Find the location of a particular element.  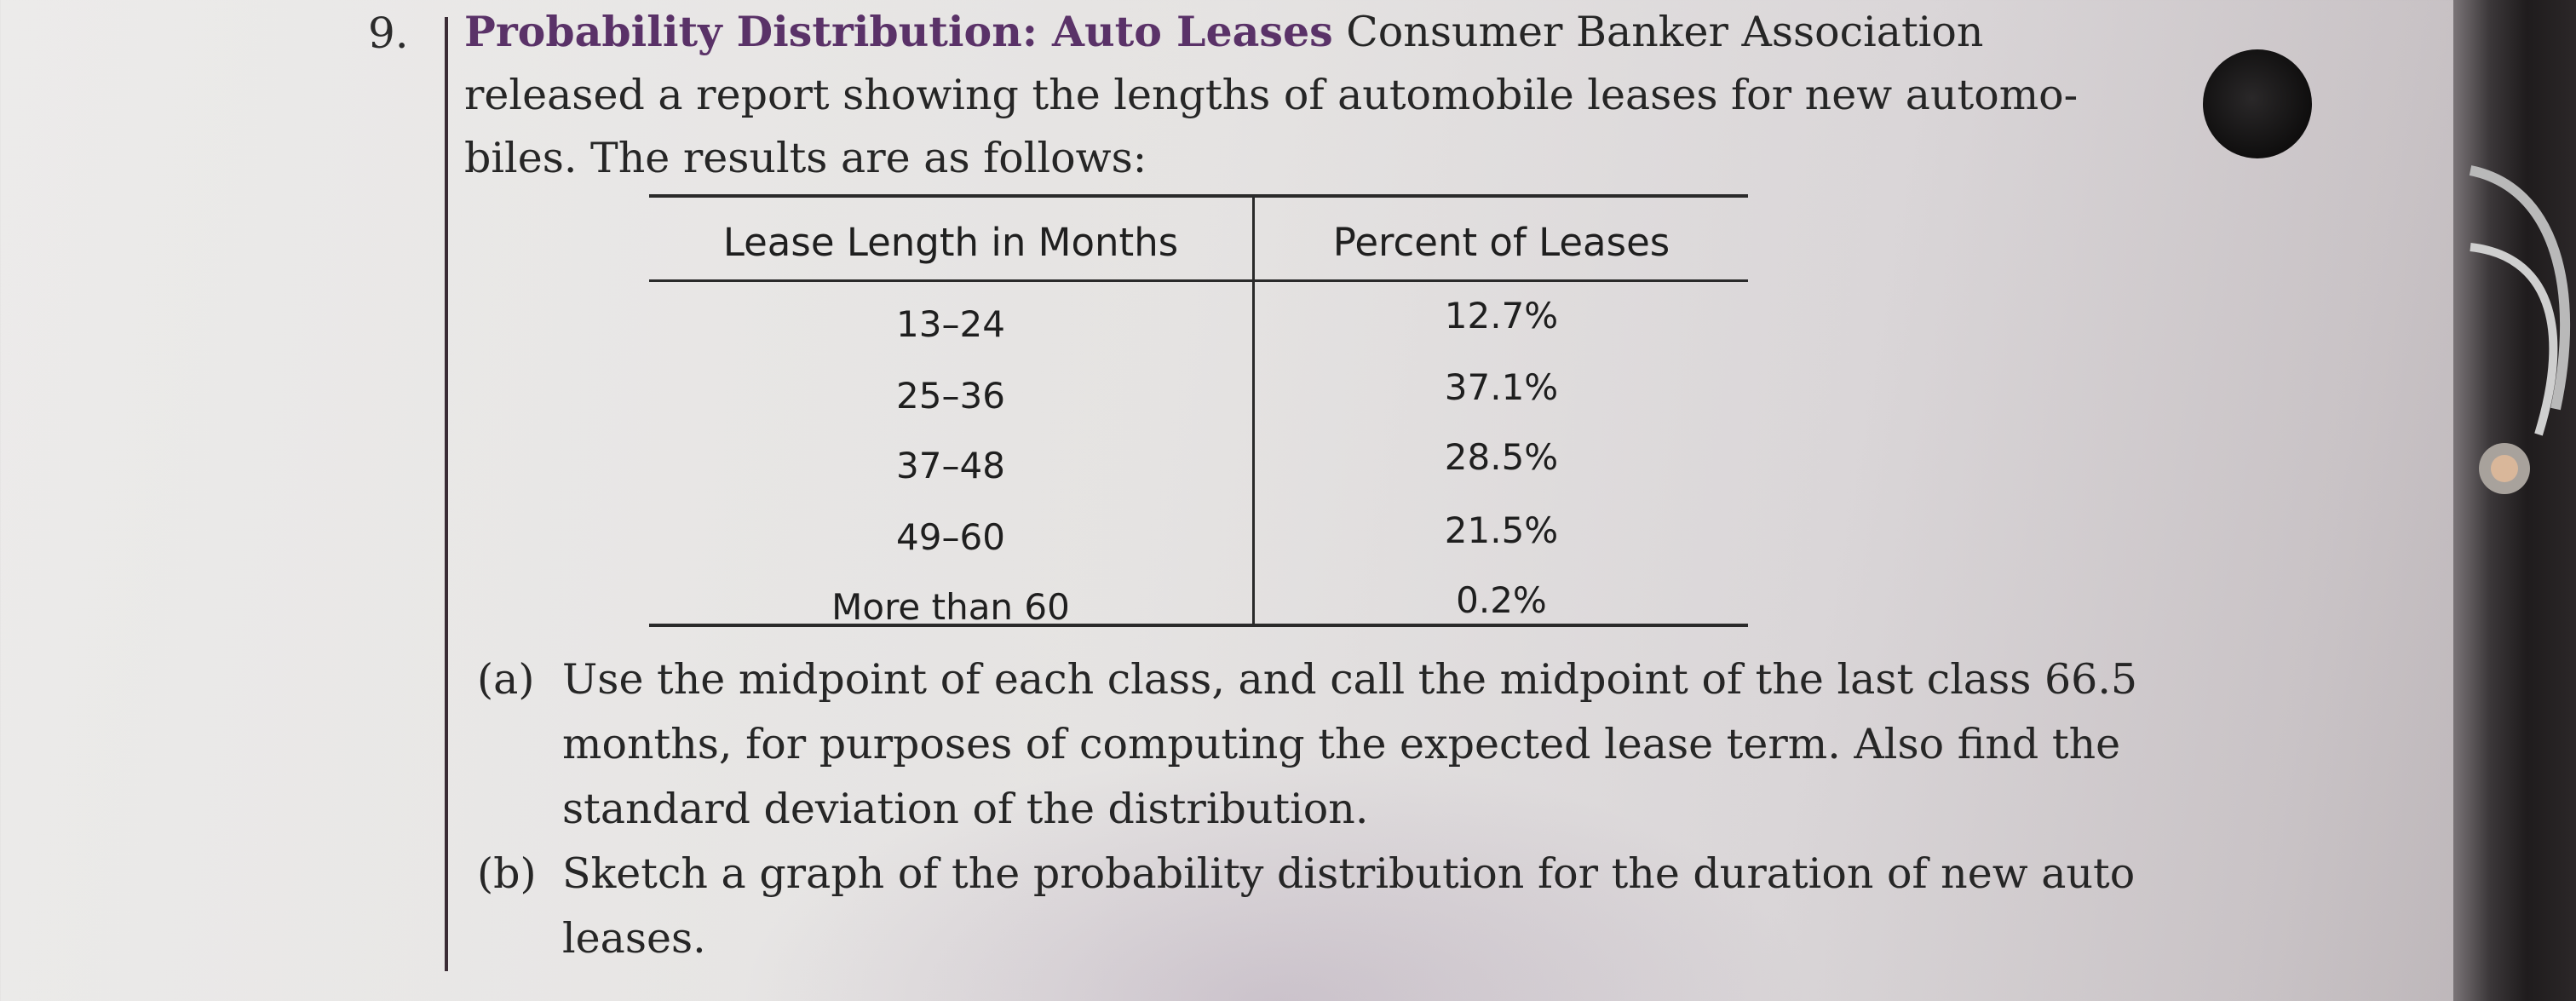

binder-punch-hole is located at coordinates (2257, 104).